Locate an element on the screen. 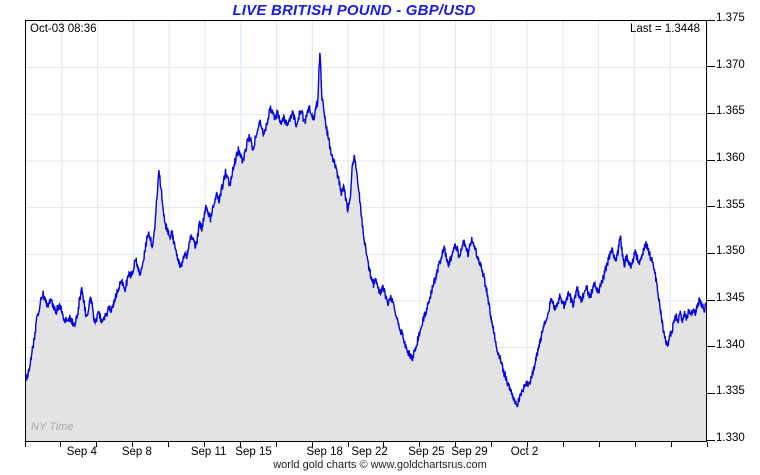 This screenshot has width=760, height=475. y-axis-tick-label: 1.350 is located at coordinates (730, 251).